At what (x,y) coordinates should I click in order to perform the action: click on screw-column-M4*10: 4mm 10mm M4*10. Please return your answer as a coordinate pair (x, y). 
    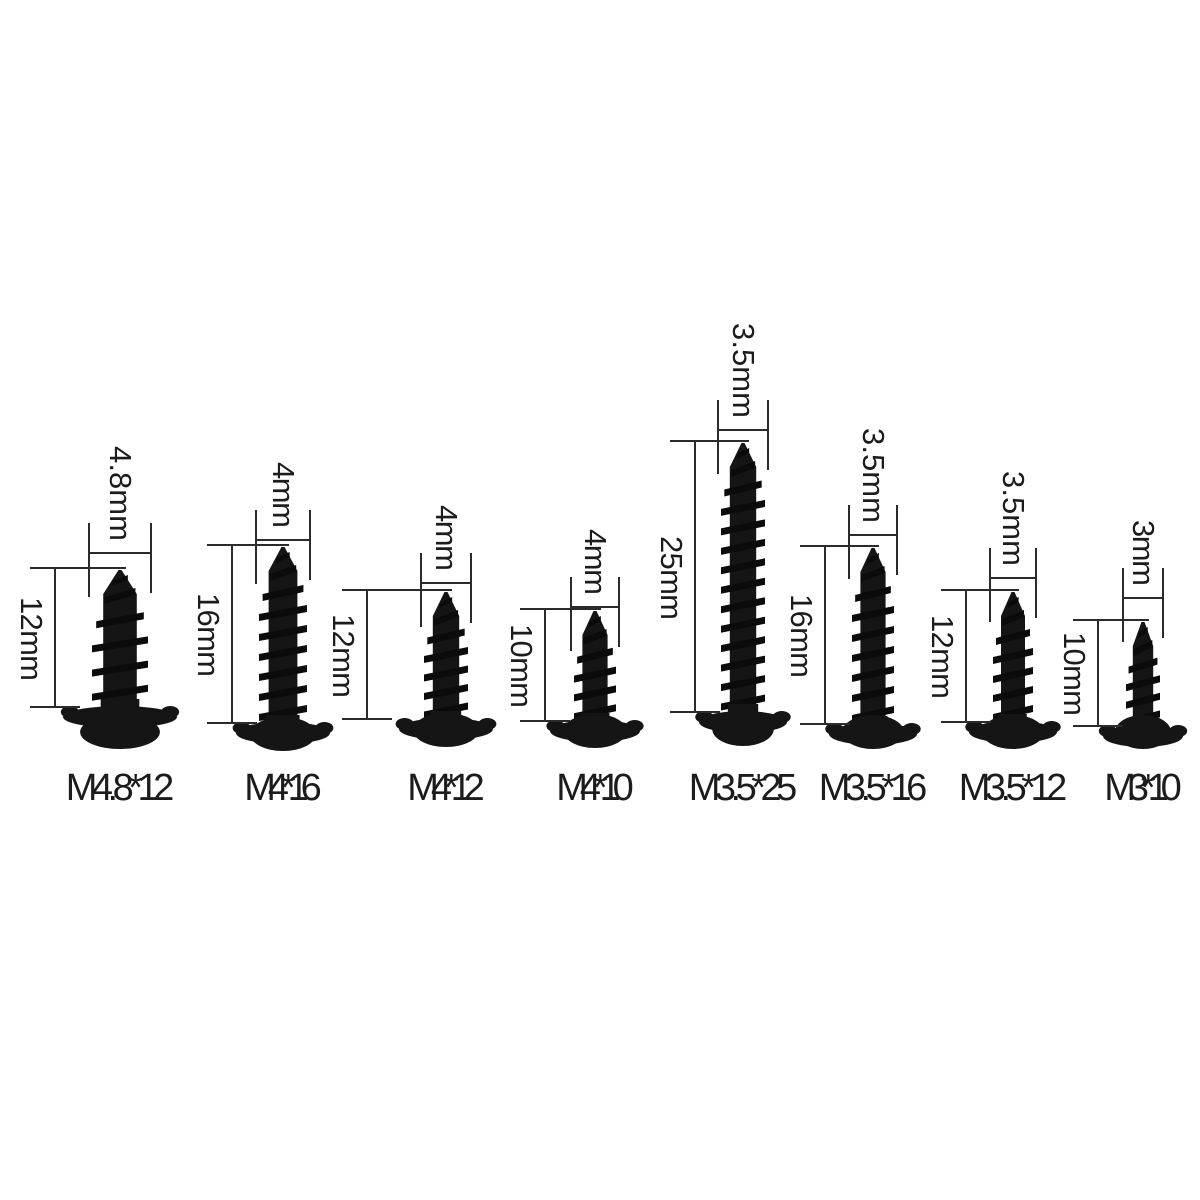
    Looking at the image, I should click on (574, 669).